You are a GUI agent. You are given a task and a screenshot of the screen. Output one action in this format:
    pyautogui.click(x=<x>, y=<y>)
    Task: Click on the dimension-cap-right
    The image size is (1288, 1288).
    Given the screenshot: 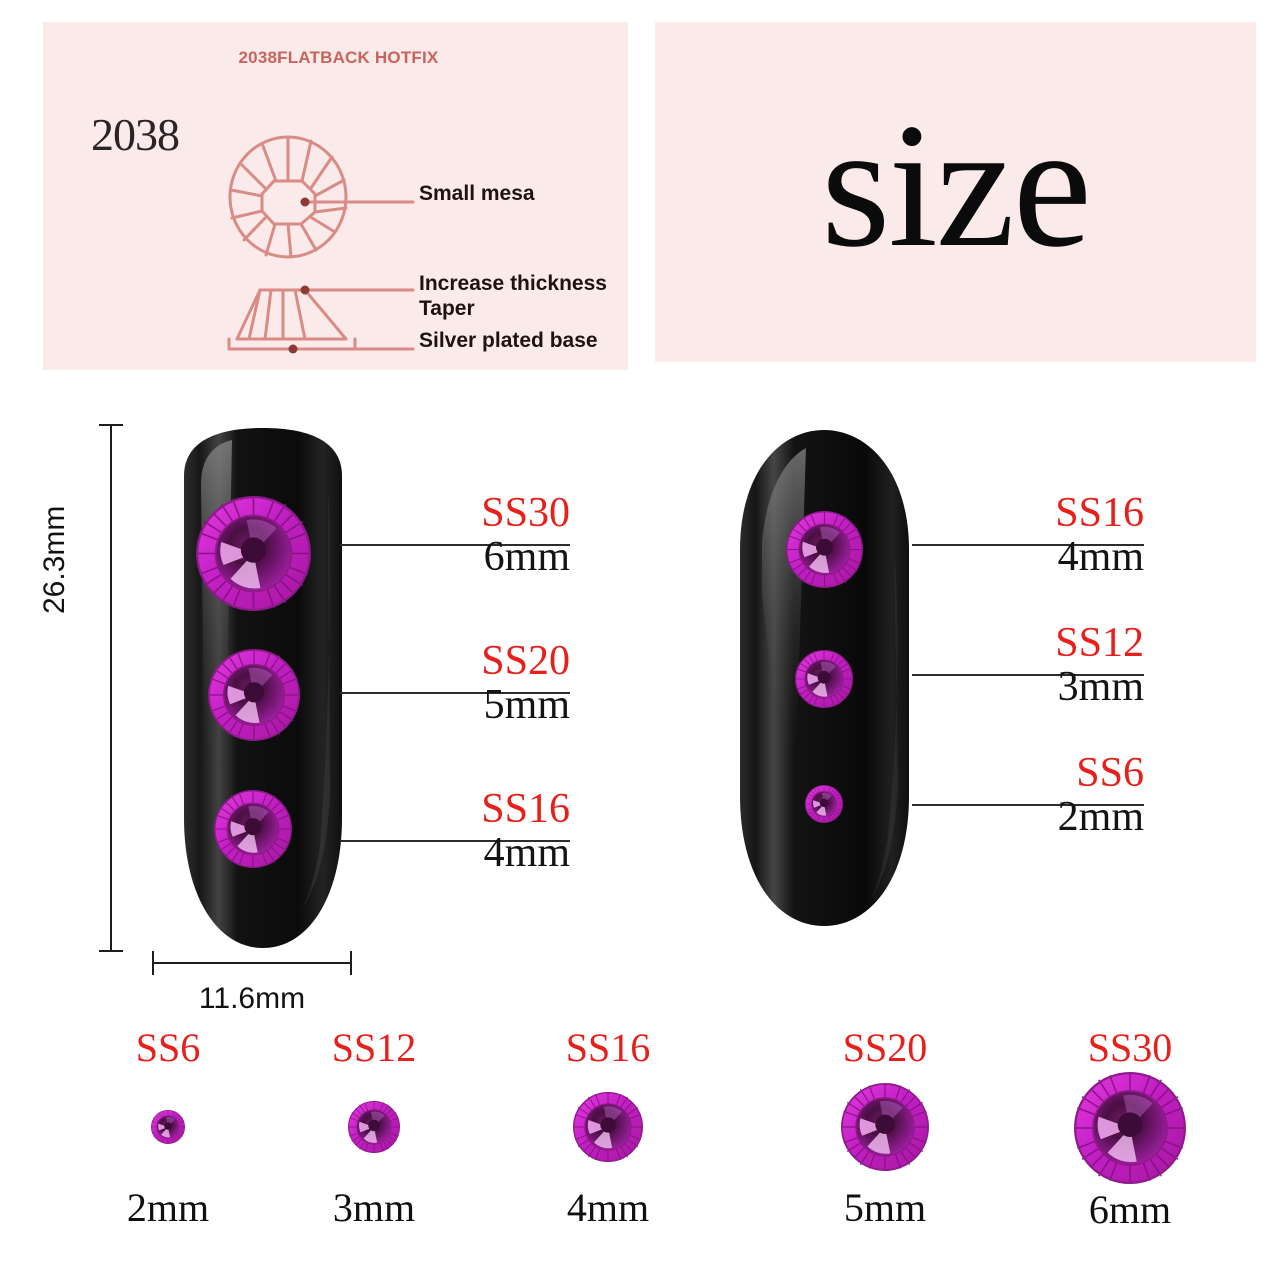 What is the action you would take?
    pyautogui.click(x=351, y=963)
    